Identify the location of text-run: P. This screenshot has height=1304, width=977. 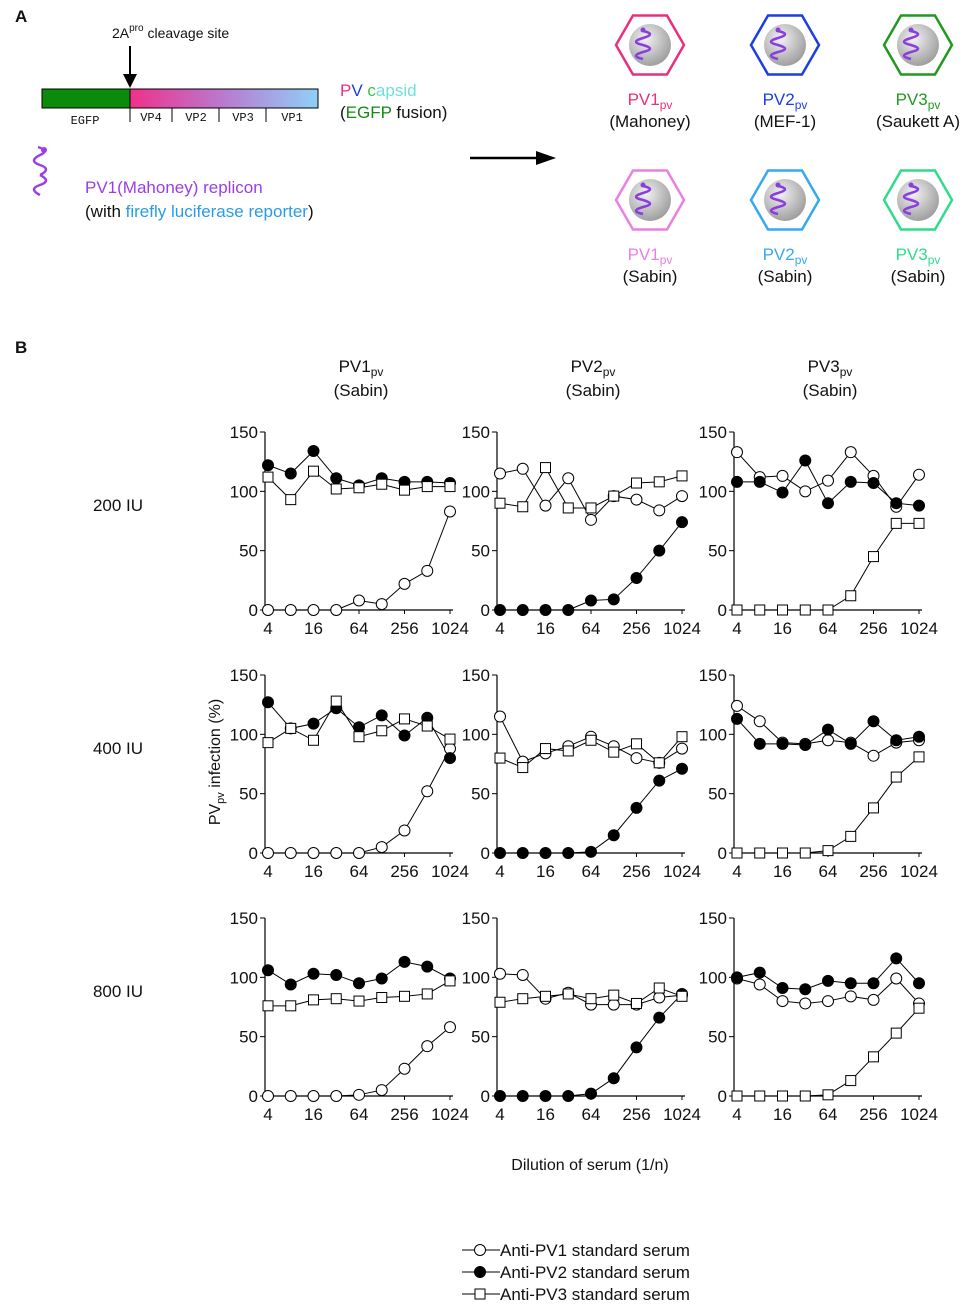
(345, 90).